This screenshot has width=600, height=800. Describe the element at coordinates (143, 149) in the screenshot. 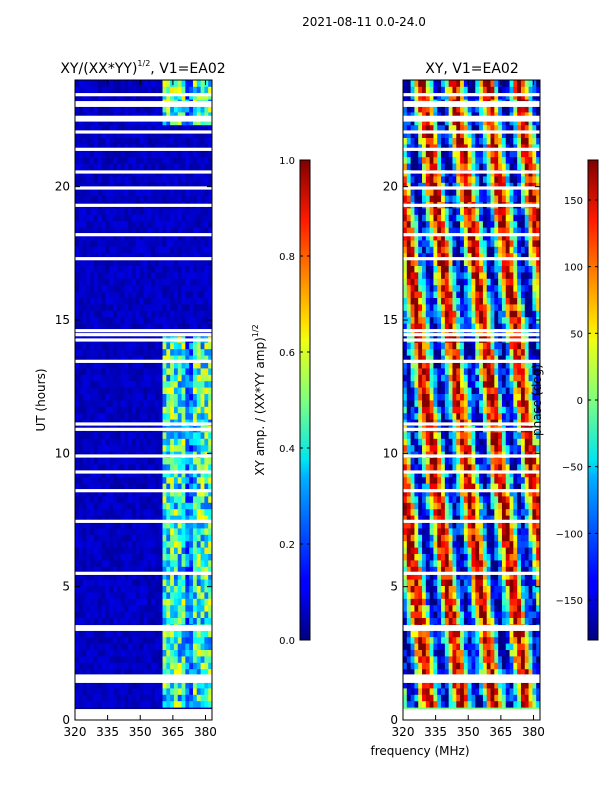

I see `flagged-gap` at that location.